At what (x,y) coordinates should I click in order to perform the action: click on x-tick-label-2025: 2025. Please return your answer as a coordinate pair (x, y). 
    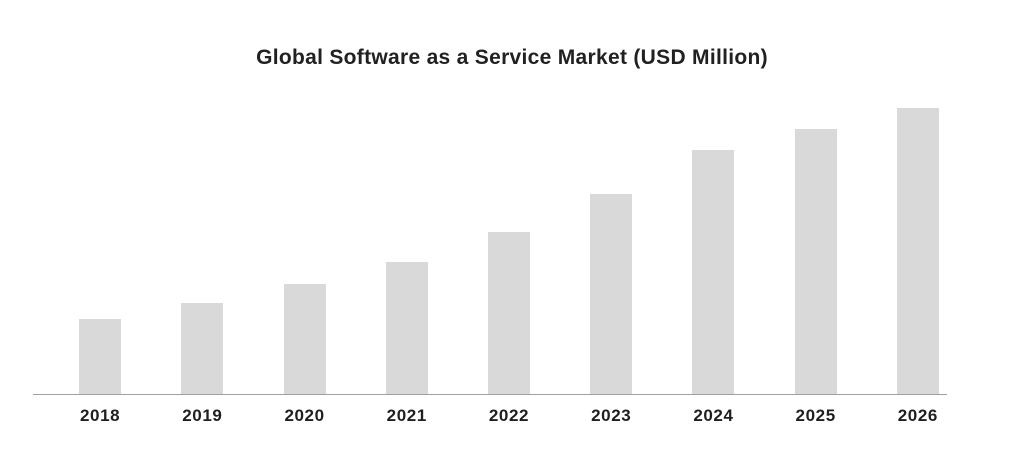
    Looking at the image, I should click on (815, 415).